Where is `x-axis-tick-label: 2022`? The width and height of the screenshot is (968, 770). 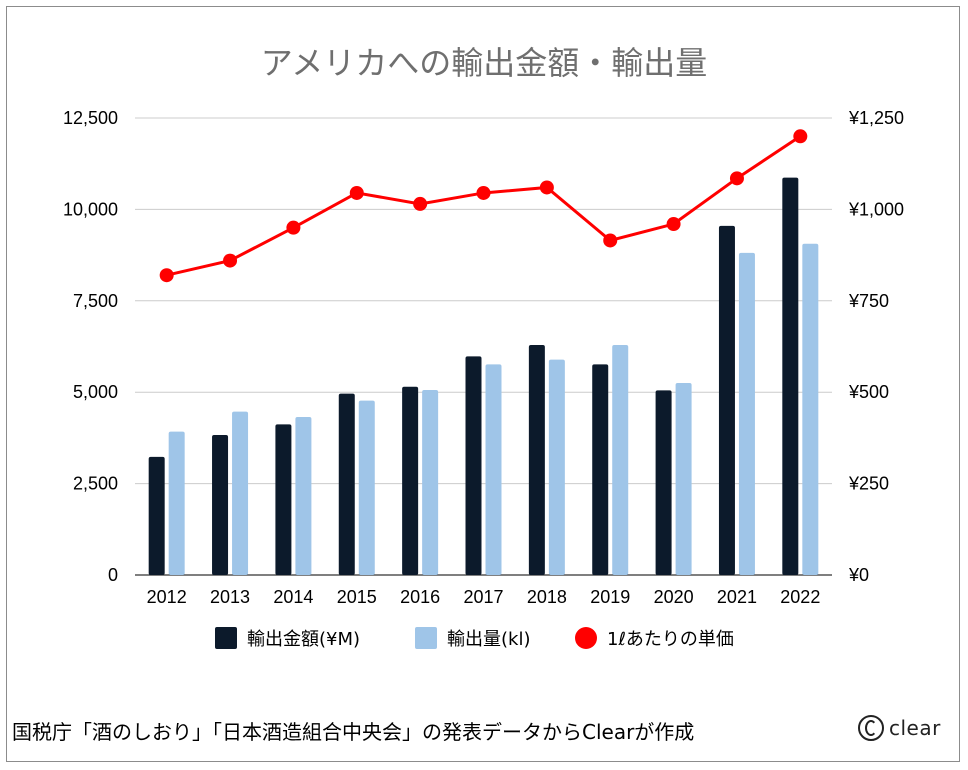
x-axis-tick-label: 2022 is located at coordinates (800, 597).